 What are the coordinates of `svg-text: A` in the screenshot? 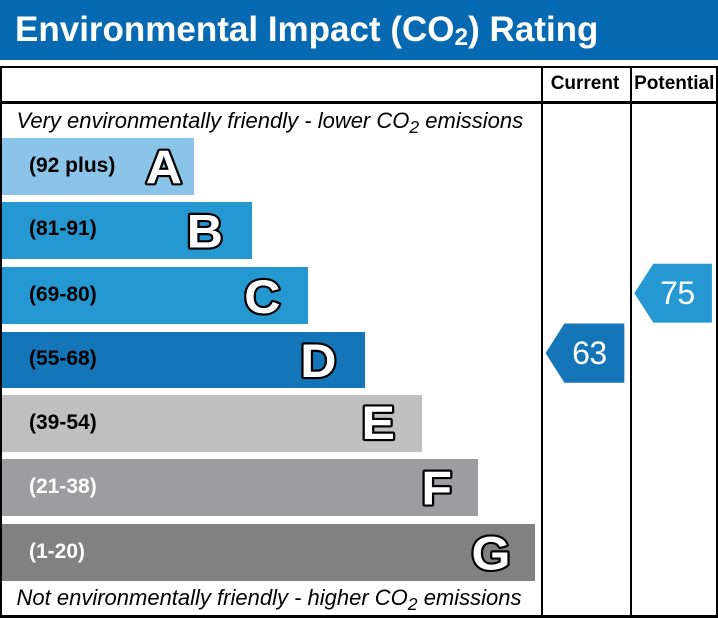 It's located at (164, 168).